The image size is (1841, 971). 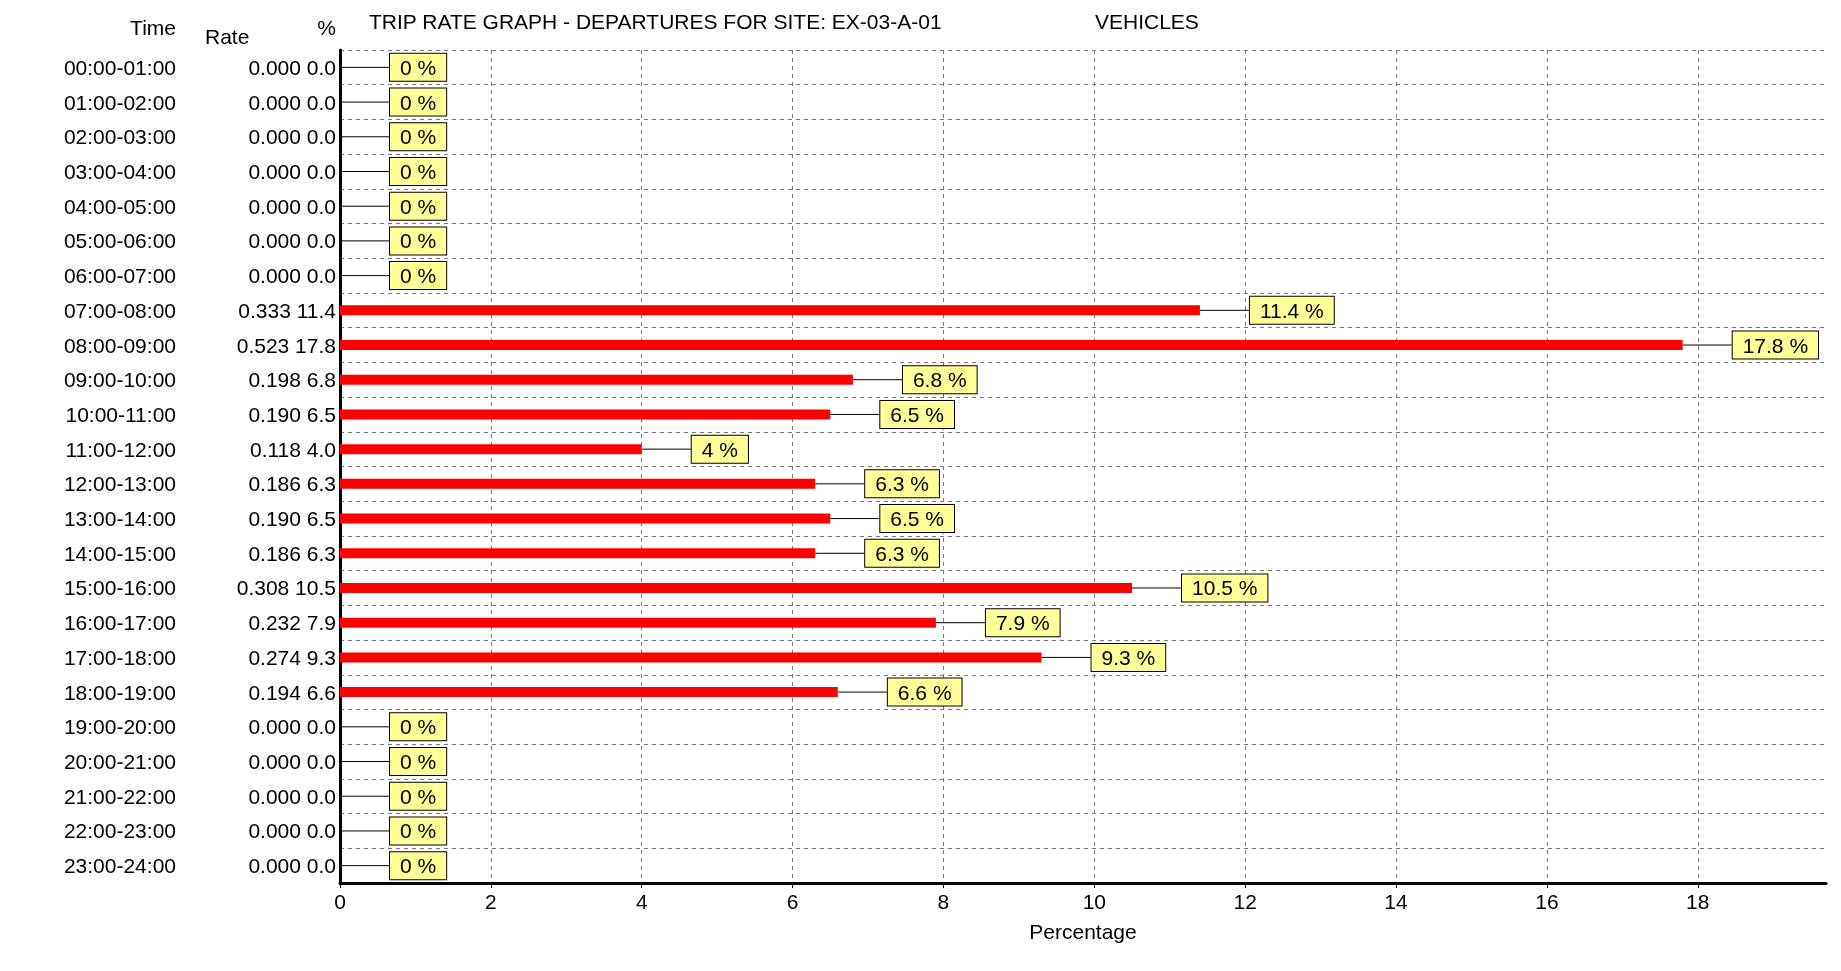 What do you see at coordinates (120, 449) in the screenshot?
I see `y-tick-label: 11:00-12:00` at bounding box center [120, 449].